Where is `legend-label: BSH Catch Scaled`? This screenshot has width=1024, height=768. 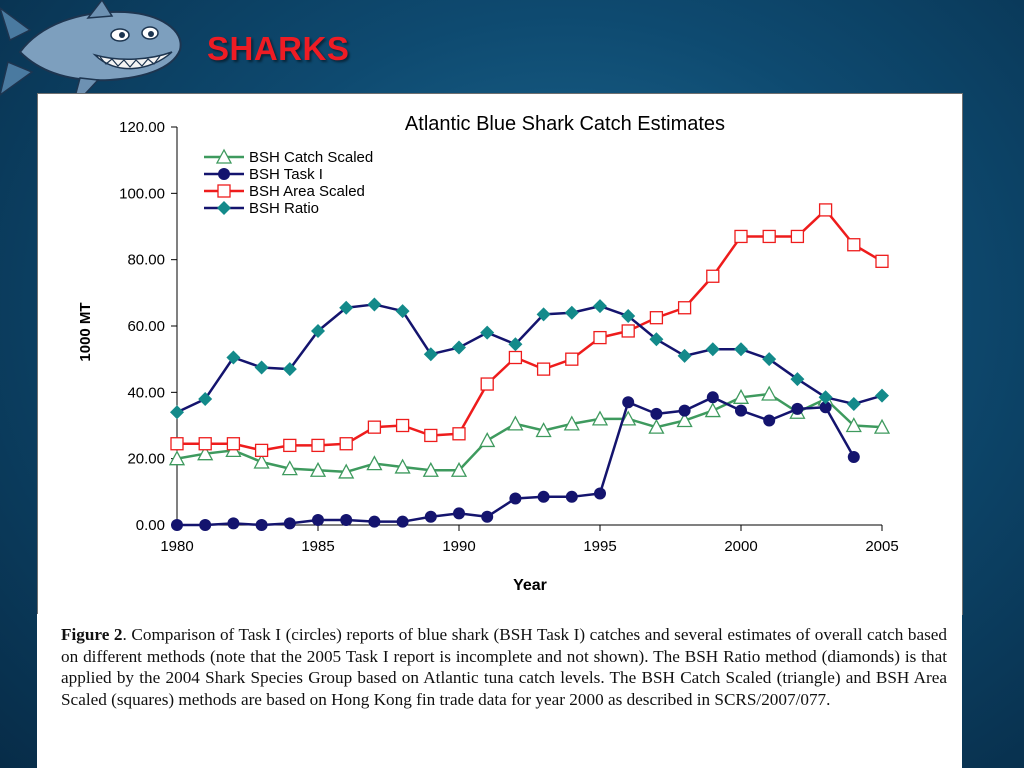
legend-label: BSH Catch Scaled is located at coordinates (311, 157).